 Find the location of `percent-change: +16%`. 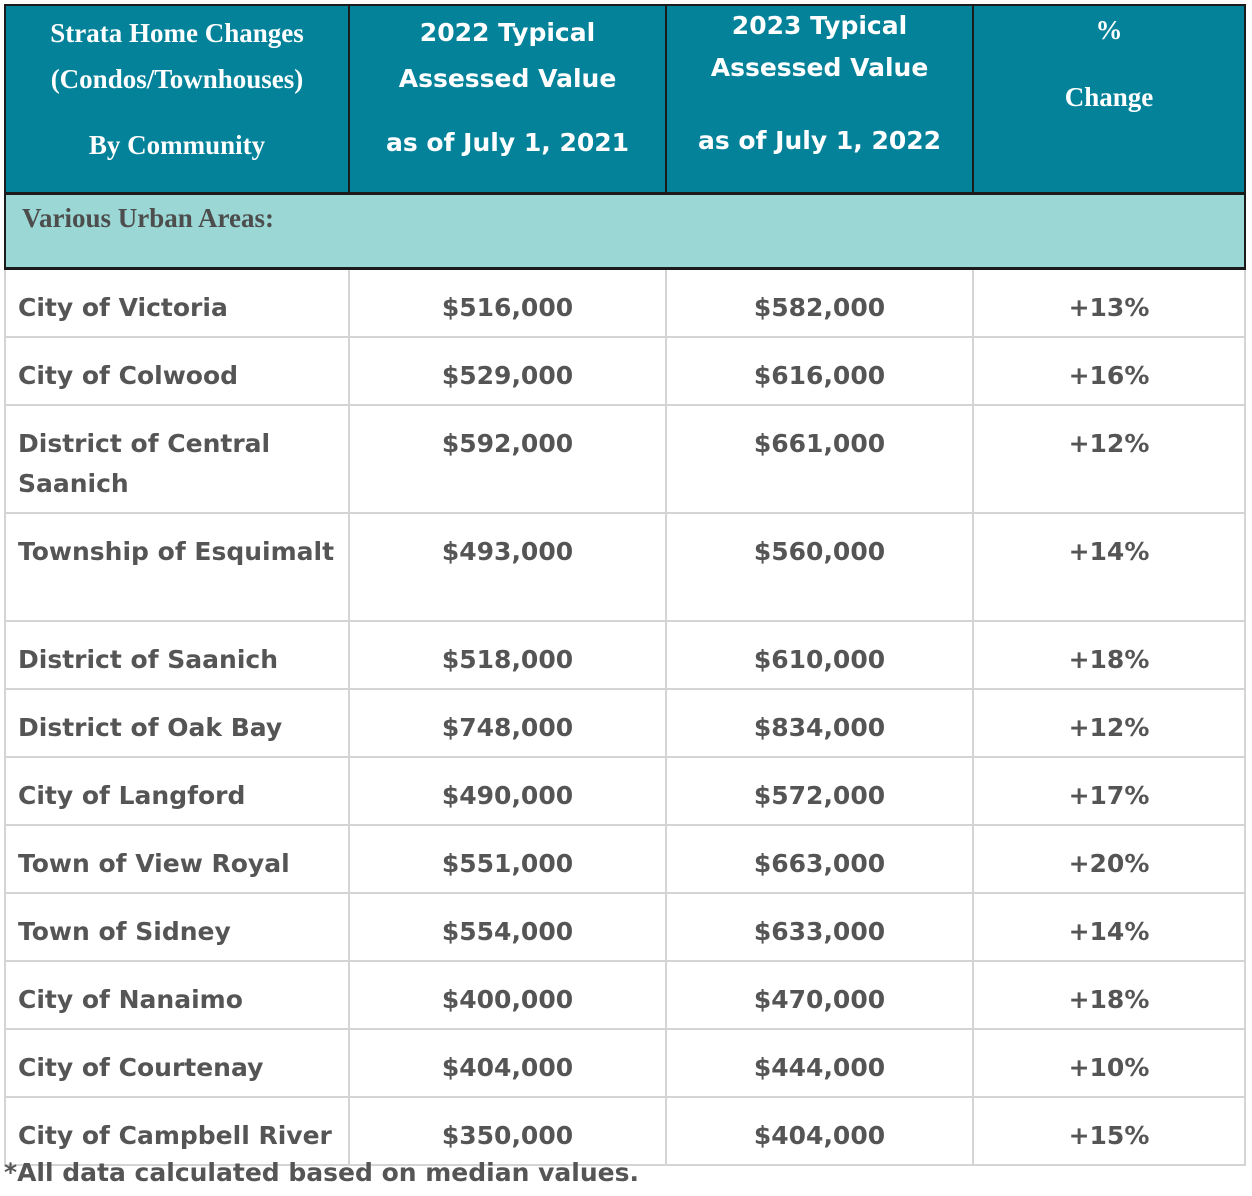

percent-change: +16% is located at coordinates (1109, 371).